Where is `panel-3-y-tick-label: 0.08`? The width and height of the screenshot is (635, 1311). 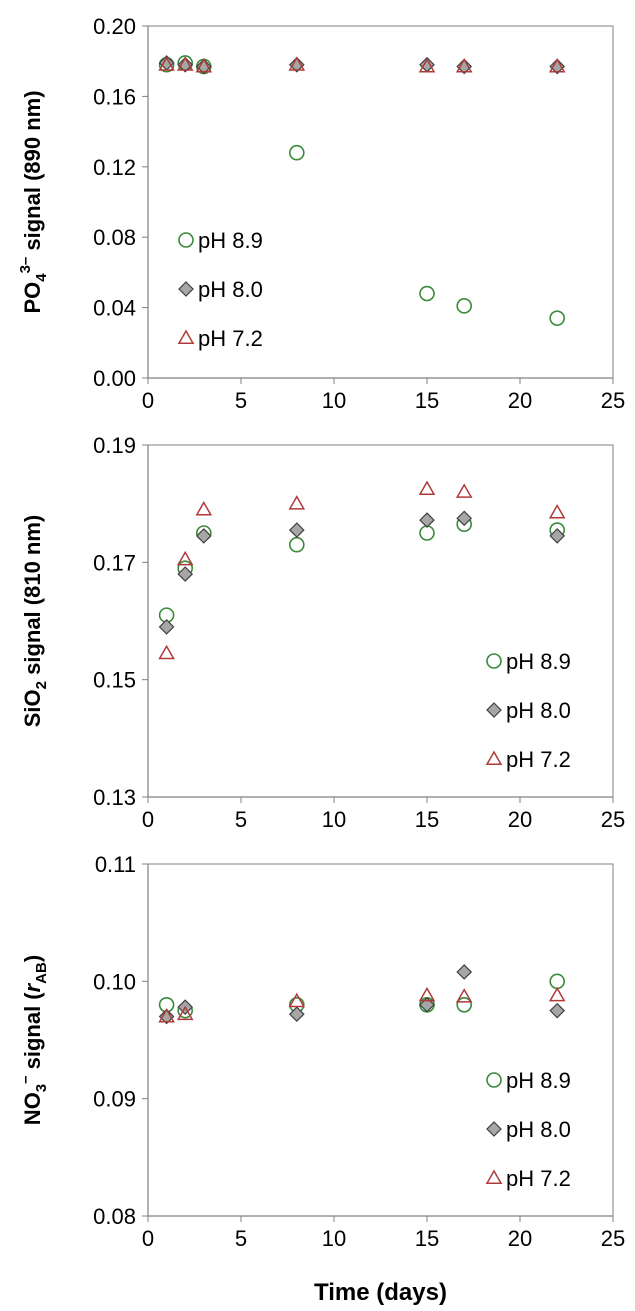
panel-3-y-tick-label: 0.08 is located at coordinates (114, 1216).